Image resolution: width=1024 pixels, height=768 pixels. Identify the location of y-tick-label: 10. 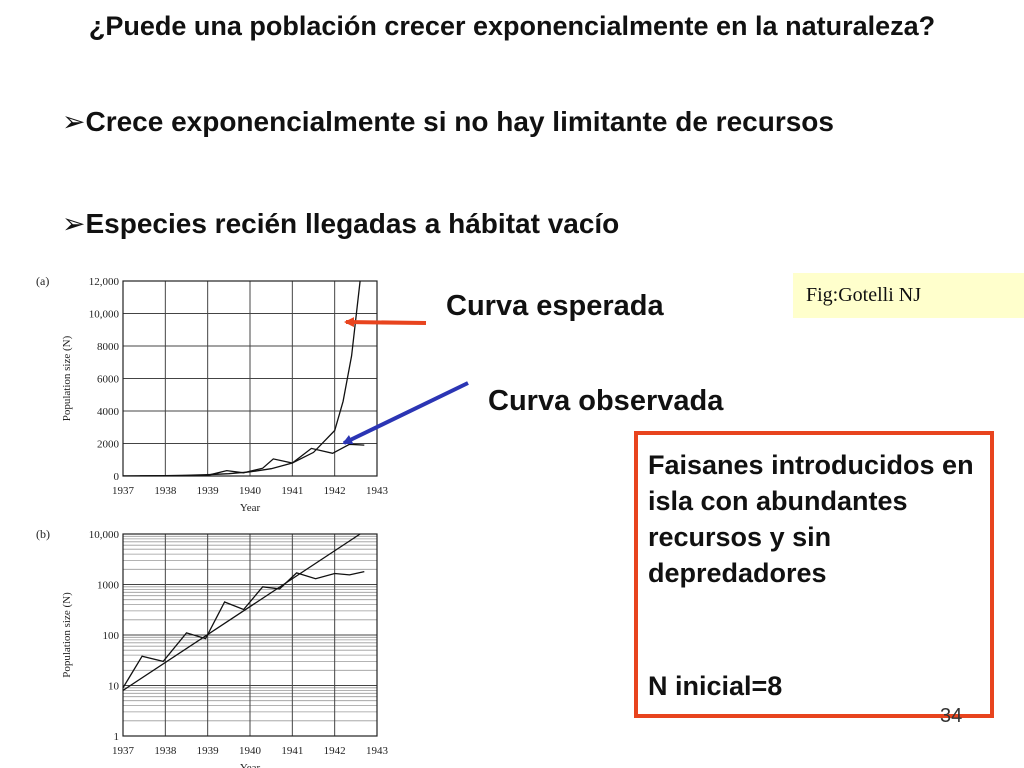
(114, 687).